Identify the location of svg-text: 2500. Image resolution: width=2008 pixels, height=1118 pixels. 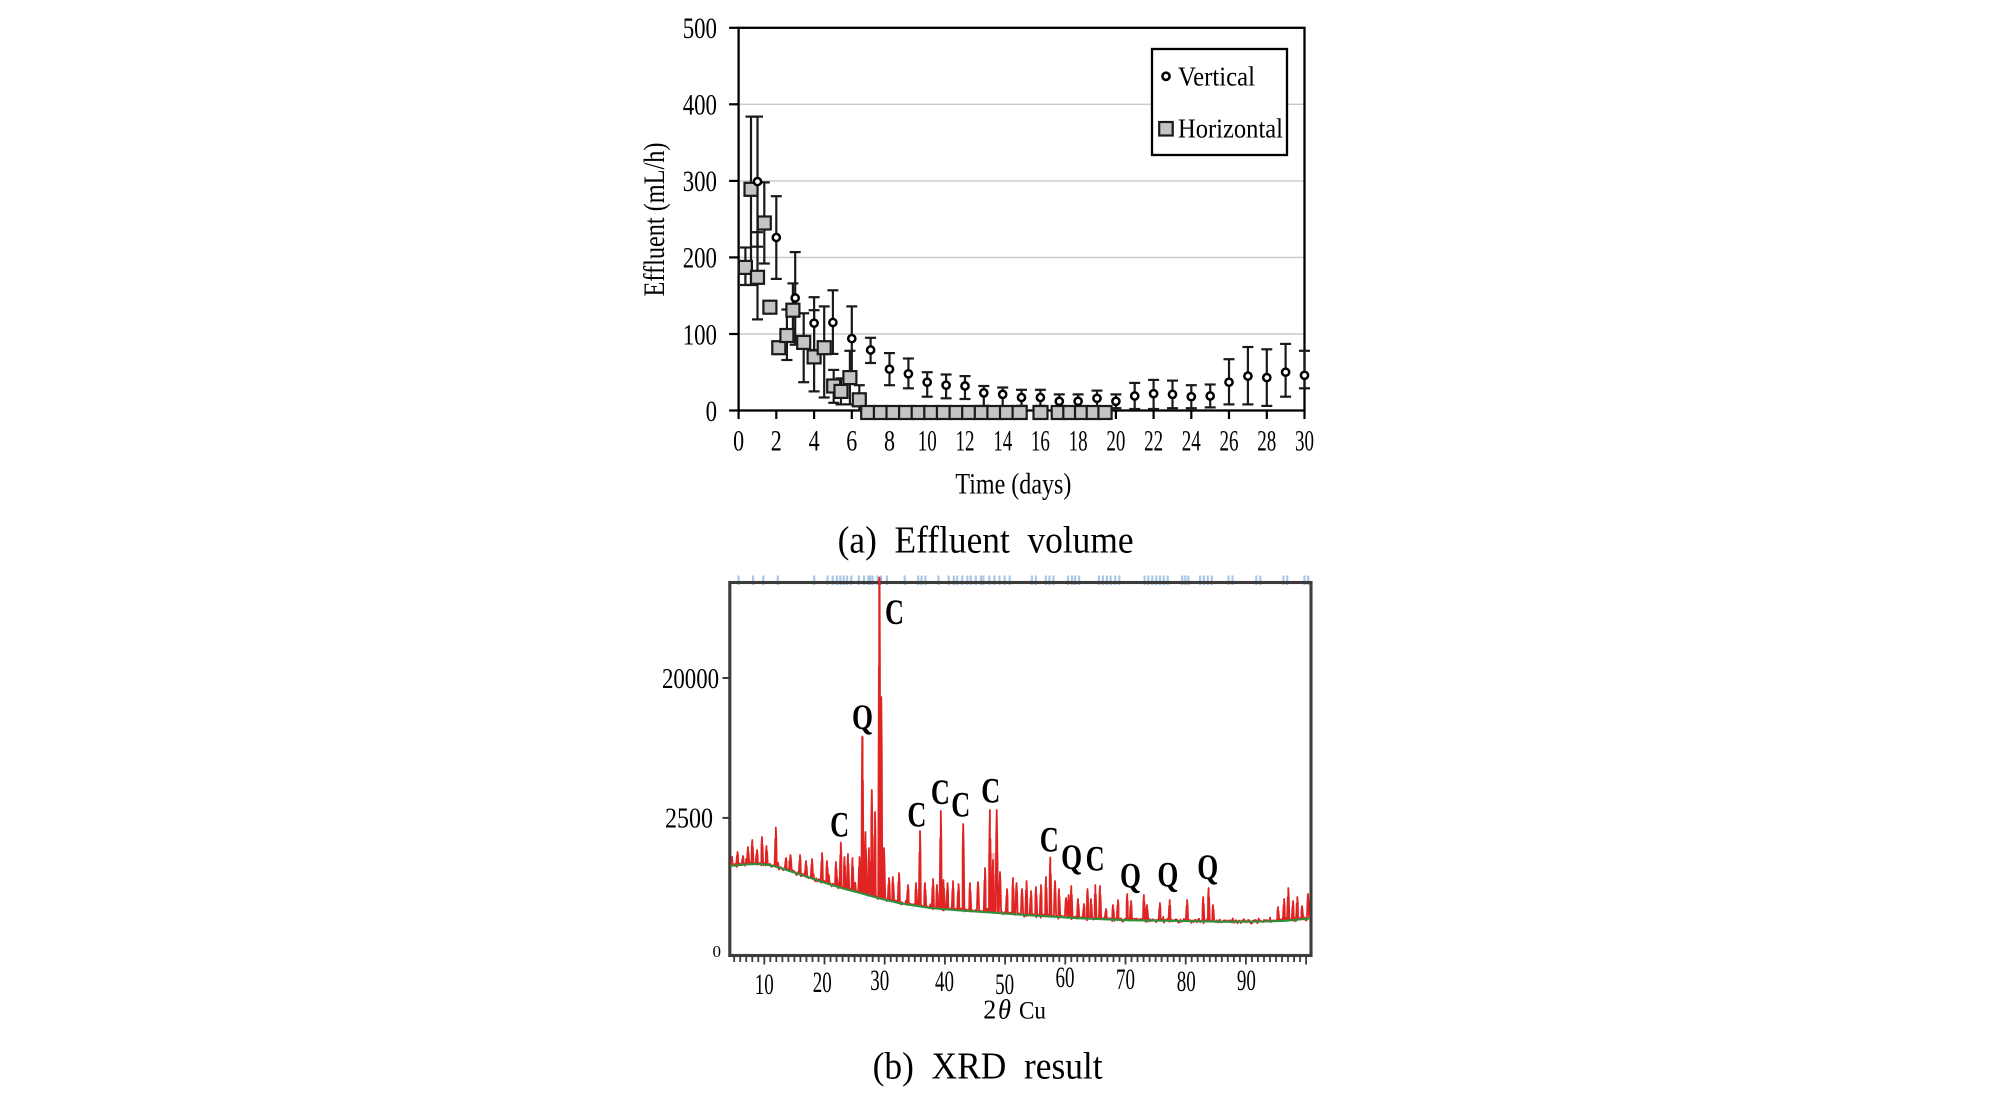
(689, 819).